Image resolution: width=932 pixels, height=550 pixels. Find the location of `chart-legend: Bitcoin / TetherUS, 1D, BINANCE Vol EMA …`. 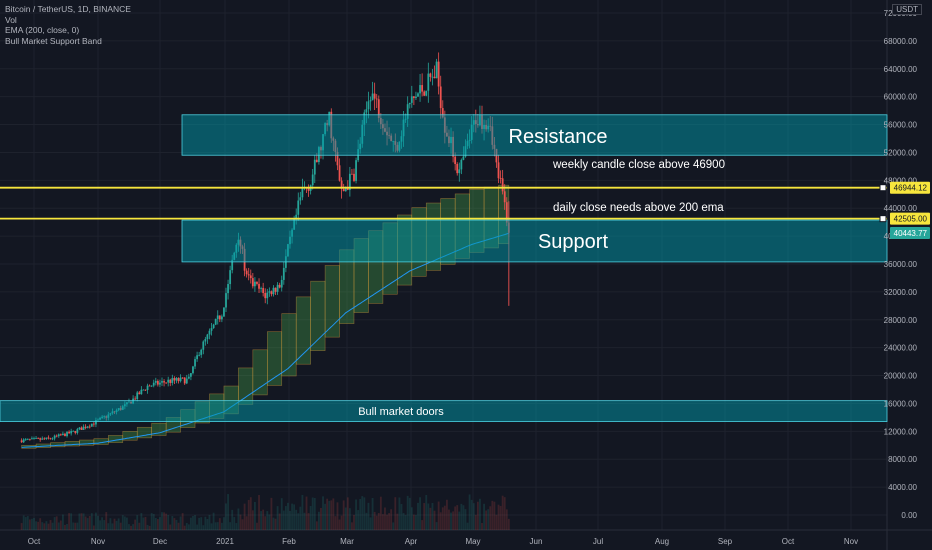

chart-legend: Bitcoin / TetherUS, 1D, BINANCE Vol EMA … is located at coordinates (68, 25).